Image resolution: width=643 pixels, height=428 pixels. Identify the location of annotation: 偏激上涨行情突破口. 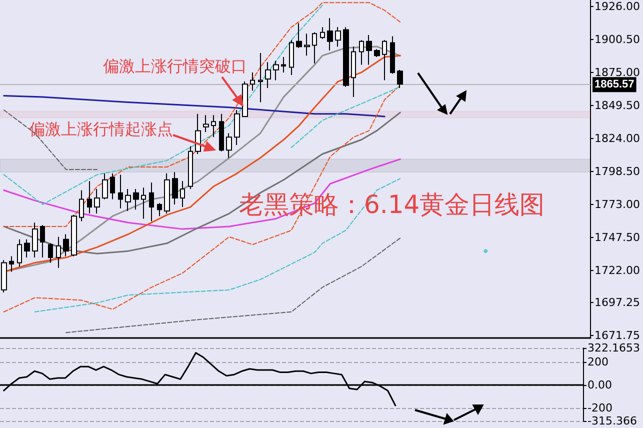
(175, 66).